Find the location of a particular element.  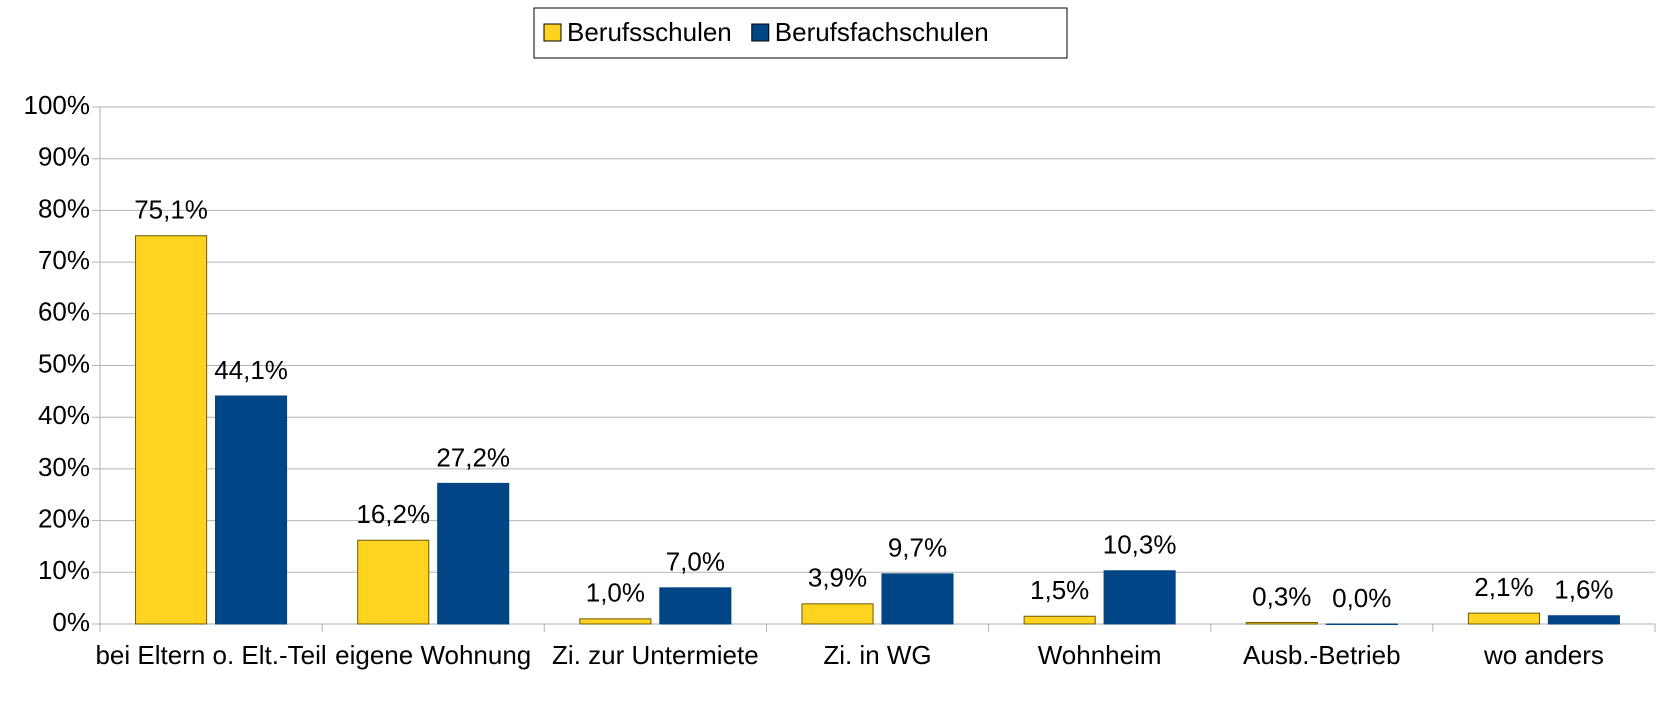

y-tick-label: 100% is located at coordinates (57, 105).